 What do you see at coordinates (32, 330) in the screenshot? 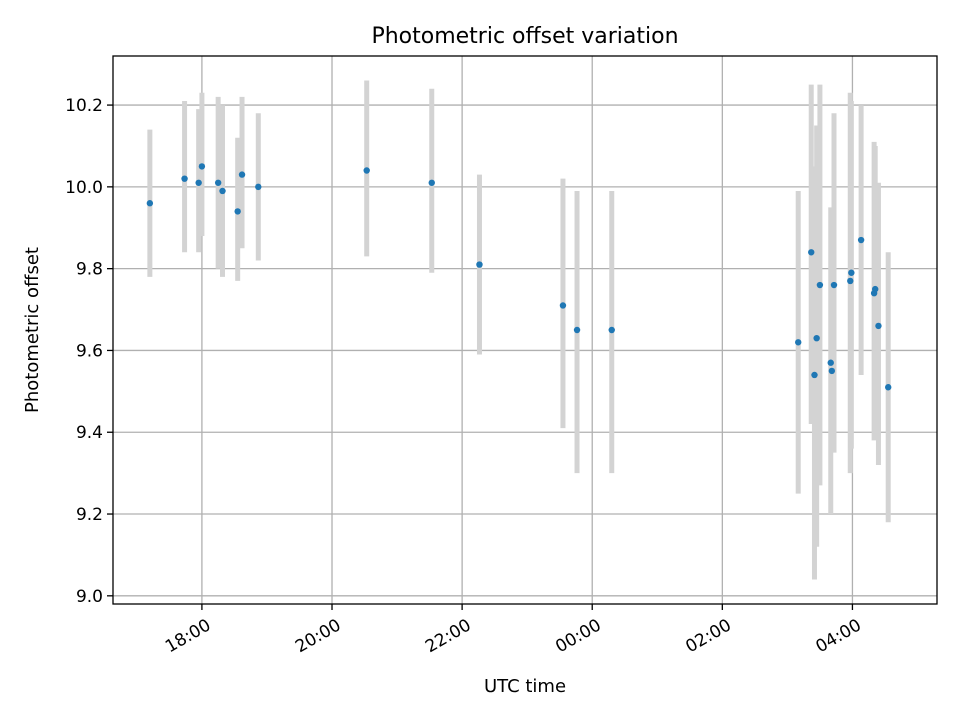
I see `y-axis-label: Photometric offset` at bounding box center [32, 330].